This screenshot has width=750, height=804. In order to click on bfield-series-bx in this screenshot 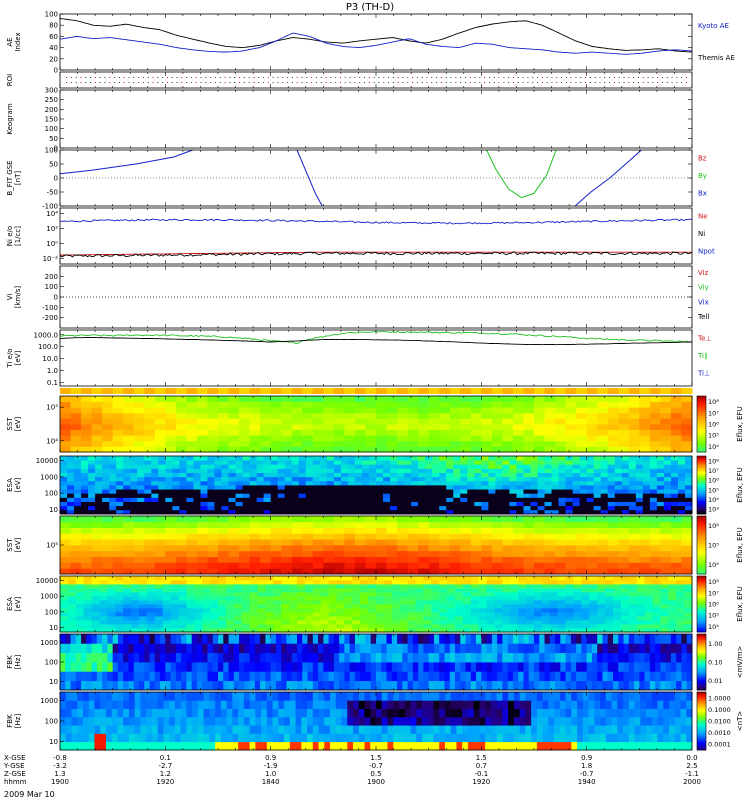, I will do `click(126, 162)`.